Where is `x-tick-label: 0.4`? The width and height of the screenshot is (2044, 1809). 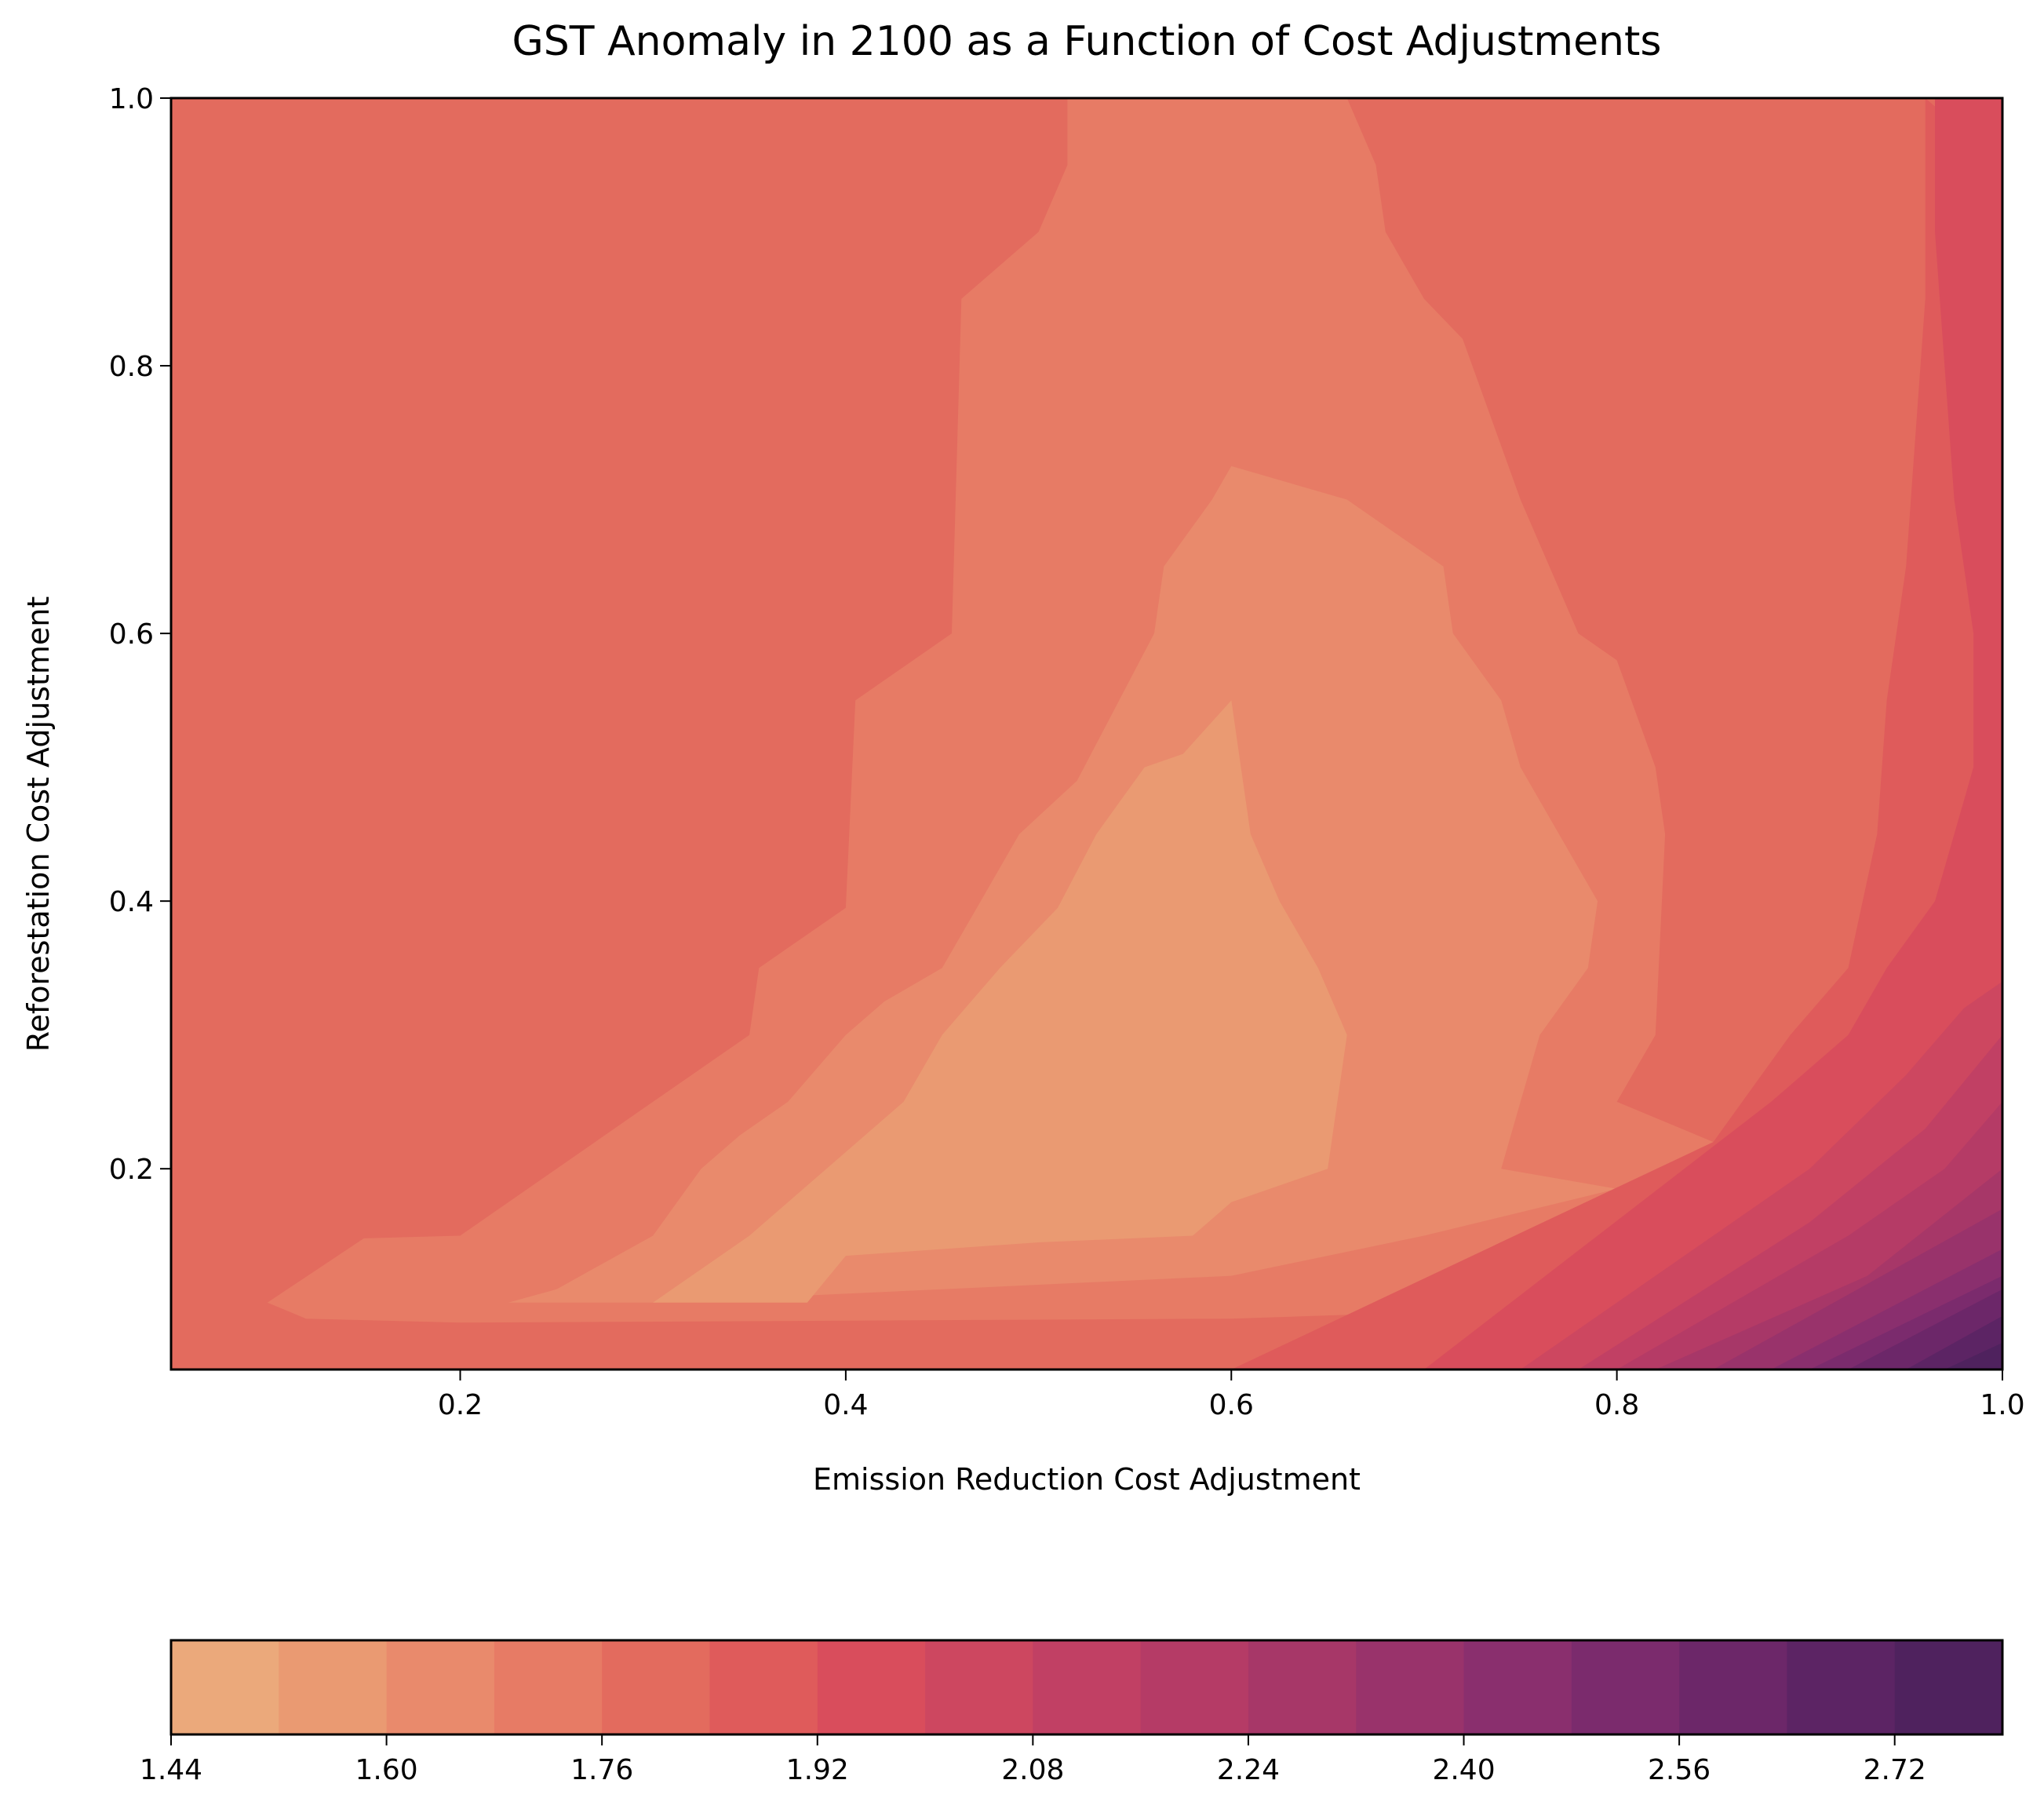 x-tick-label: 0.4 is located at coordinates (845, 1405).